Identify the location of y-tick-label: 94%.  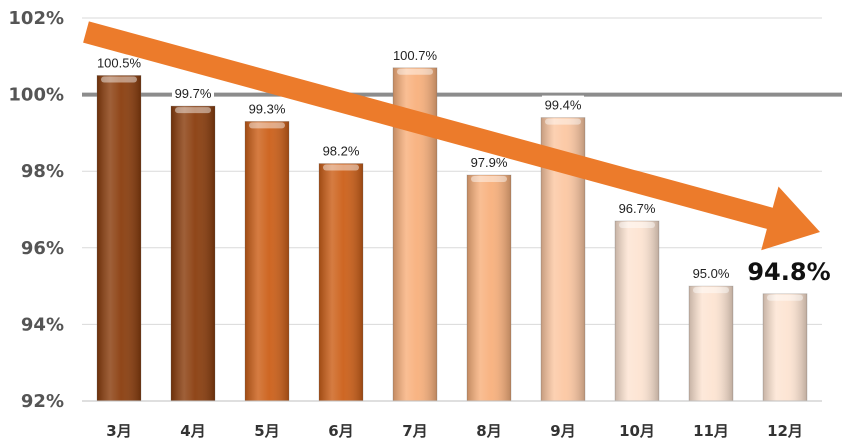
(42, 324).